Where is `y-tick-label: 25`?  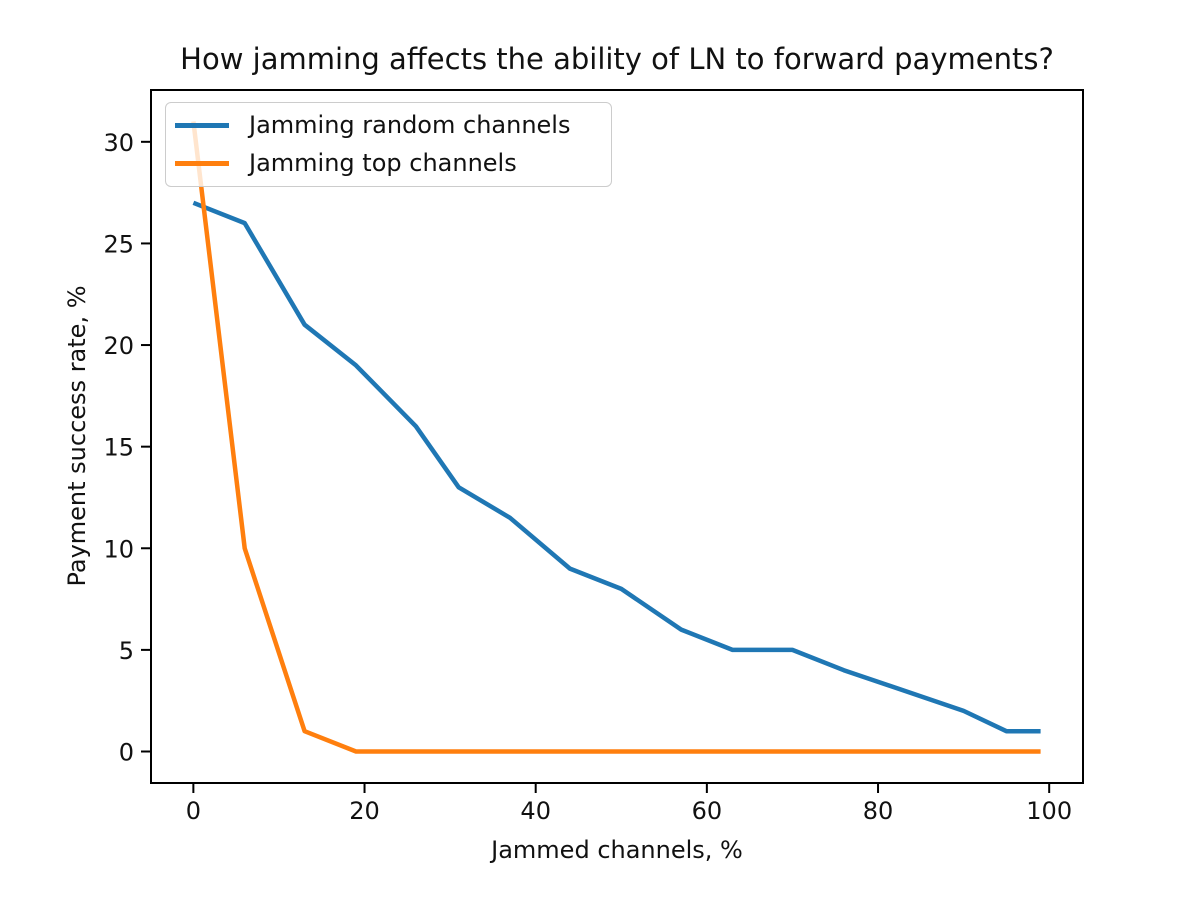
y-tick-label: 25 is located at coordinates (118, 244).